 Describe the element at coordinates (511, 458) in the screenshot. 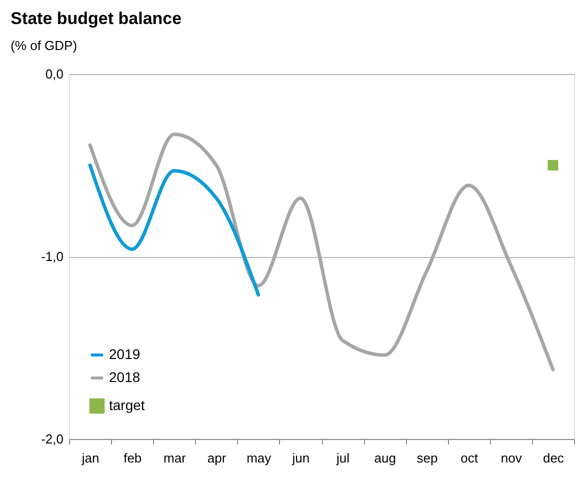

I see `x-tick-label: nov` at that location.